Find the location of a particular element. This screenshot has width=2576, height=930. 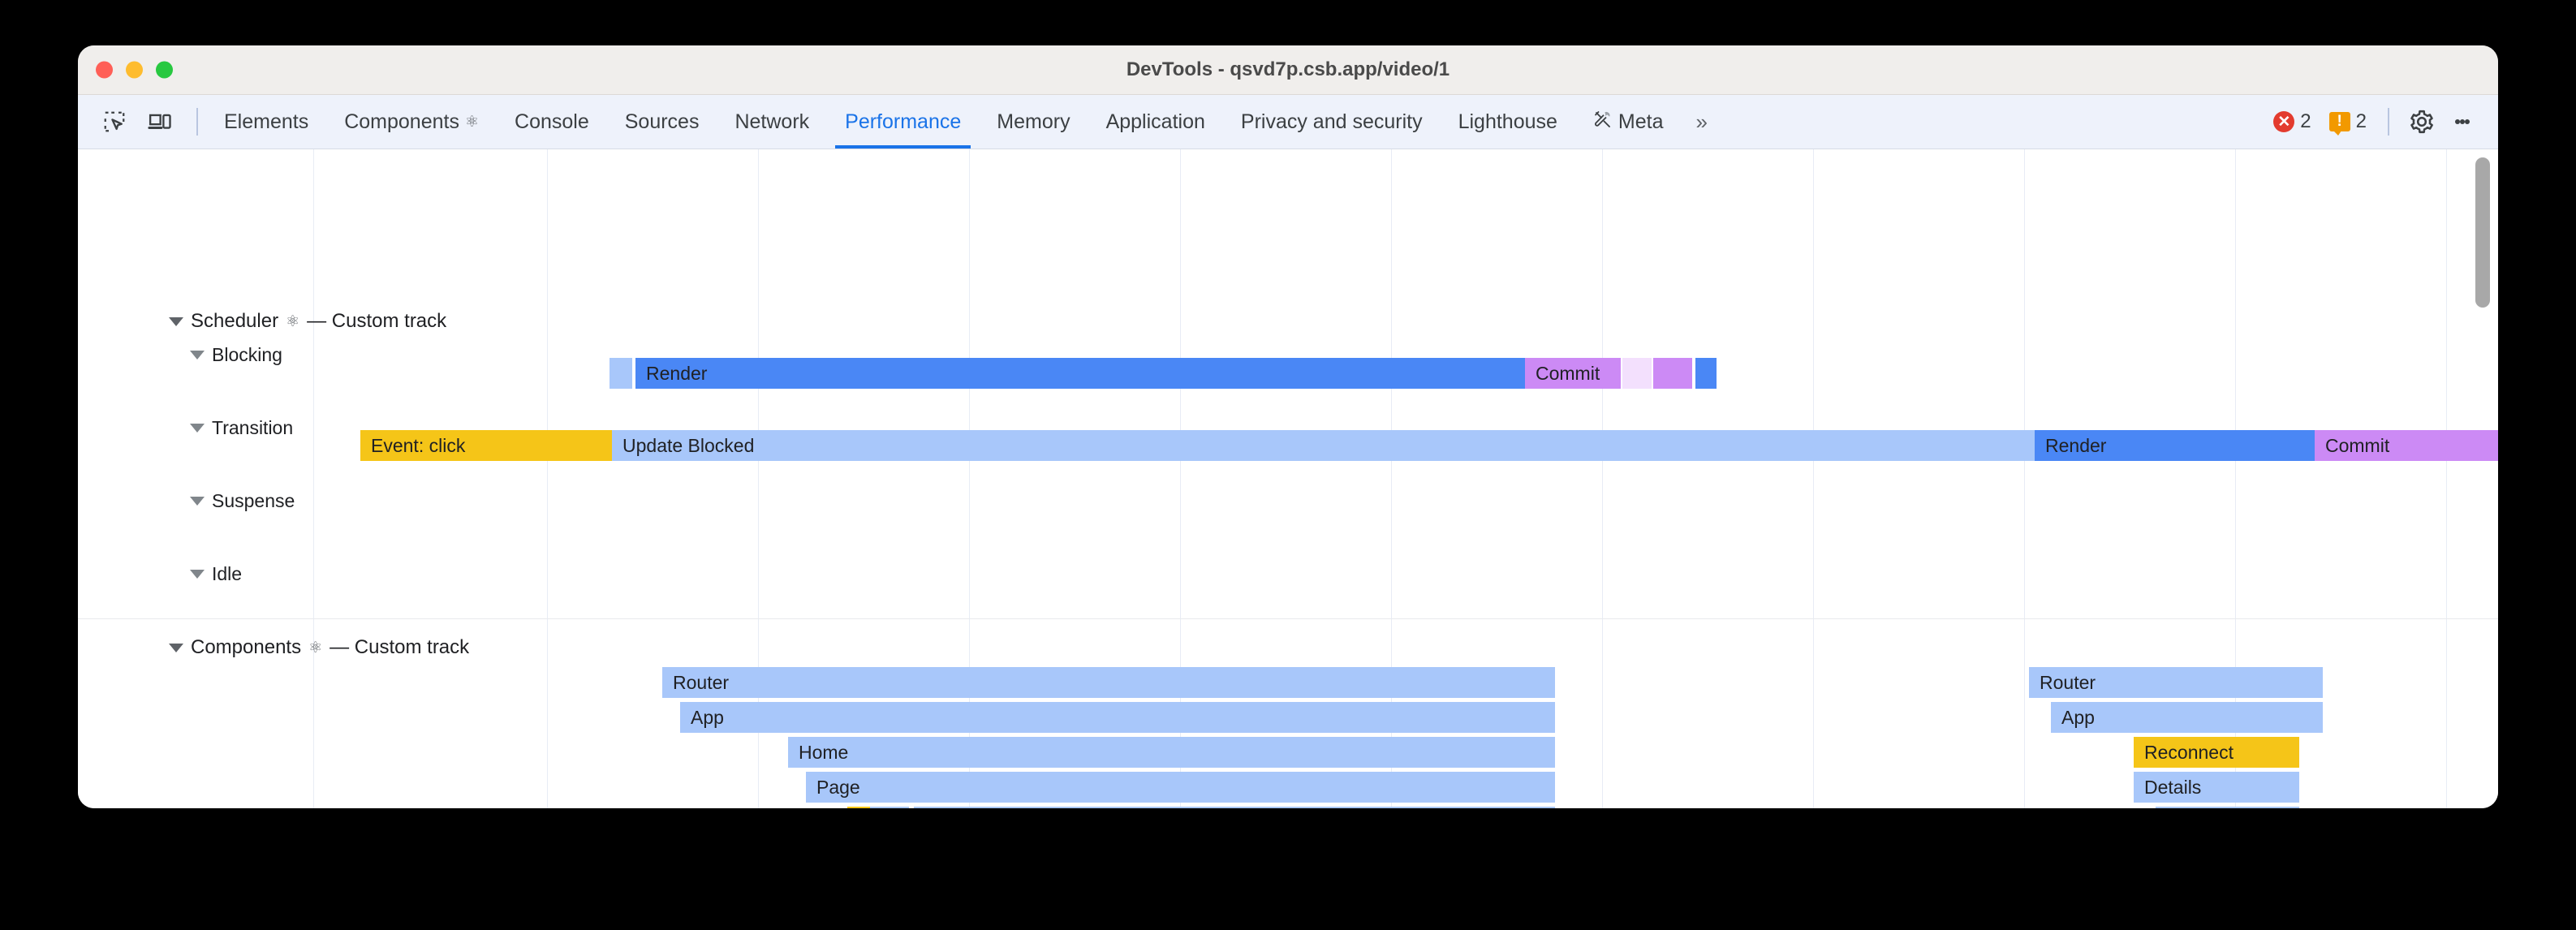

tab-meta-label: Meta is located at coordinates (1641, 121).